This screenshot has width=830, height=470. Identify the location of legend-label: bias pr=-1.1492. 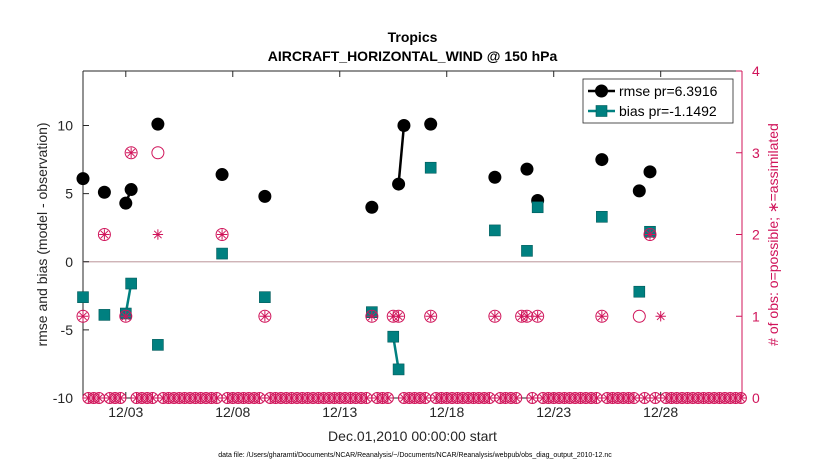
(668, 111).